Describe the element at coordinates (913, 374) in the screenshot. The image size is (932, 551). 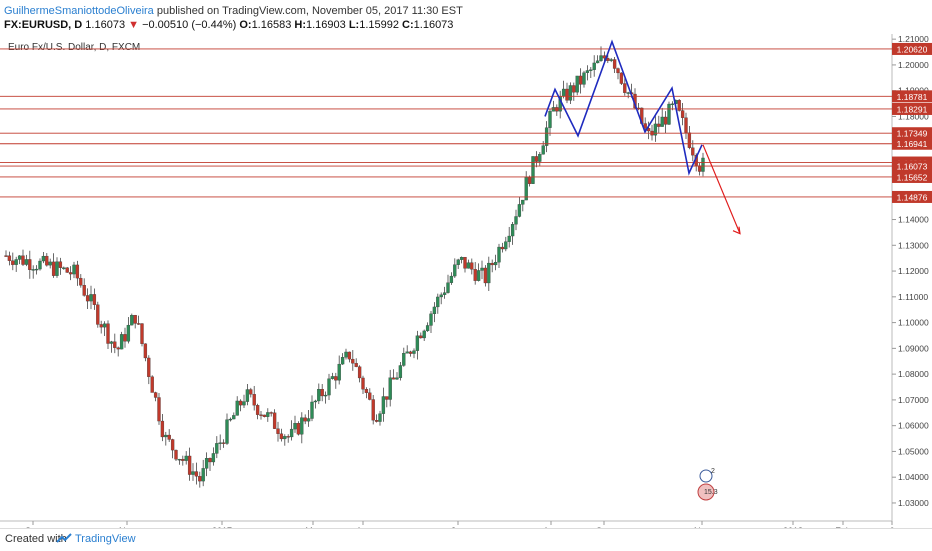
I see `price-tick-label: 1.08000` at that location.